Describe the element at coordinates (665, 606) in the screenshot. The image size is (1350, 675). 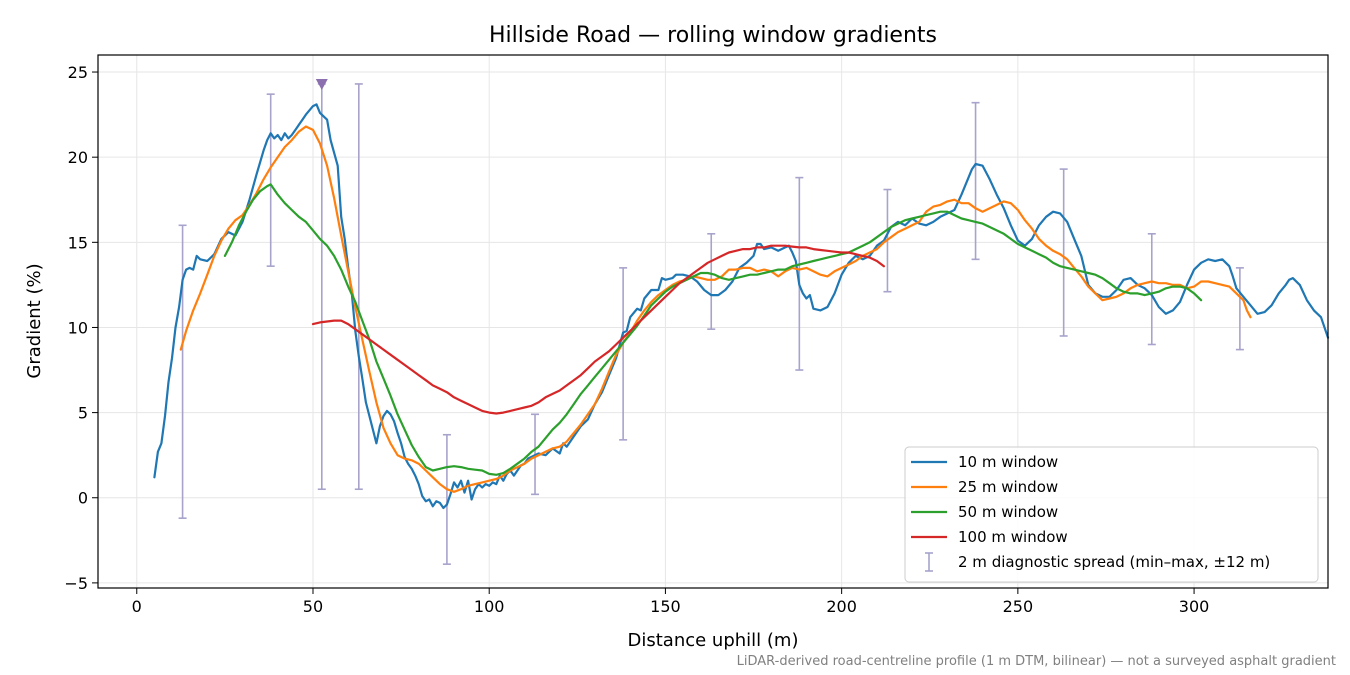
I see `x-tick-label: 150` at that location.